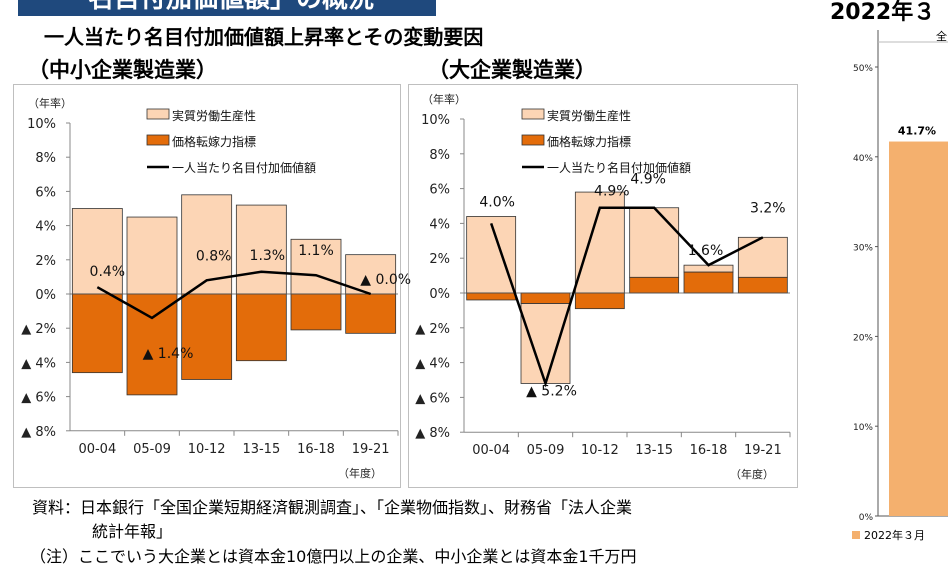 The height and width of the screenshot is (567, 948). What do you see at coordinates (385, 280) in the screenshot?
I see `sme-chart-line-data-label: ▲ 0.0%` at bounding box center [385, 280].